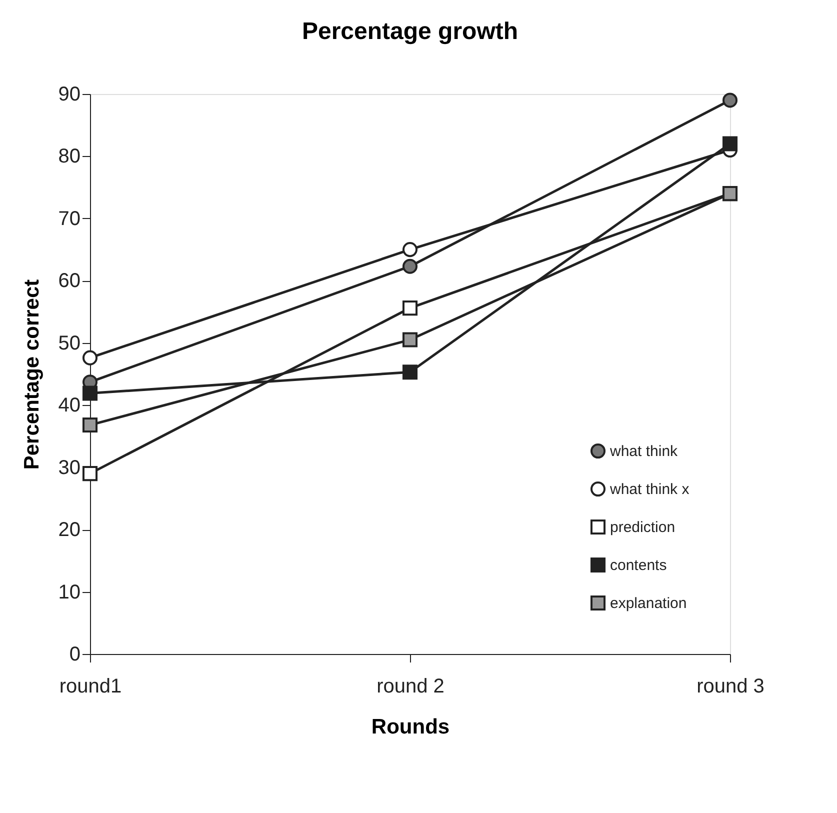  What do you see at coordinates (648, 603) in the screenshot?
I see `legend-label: explanation` at bounding box center [648, 603].